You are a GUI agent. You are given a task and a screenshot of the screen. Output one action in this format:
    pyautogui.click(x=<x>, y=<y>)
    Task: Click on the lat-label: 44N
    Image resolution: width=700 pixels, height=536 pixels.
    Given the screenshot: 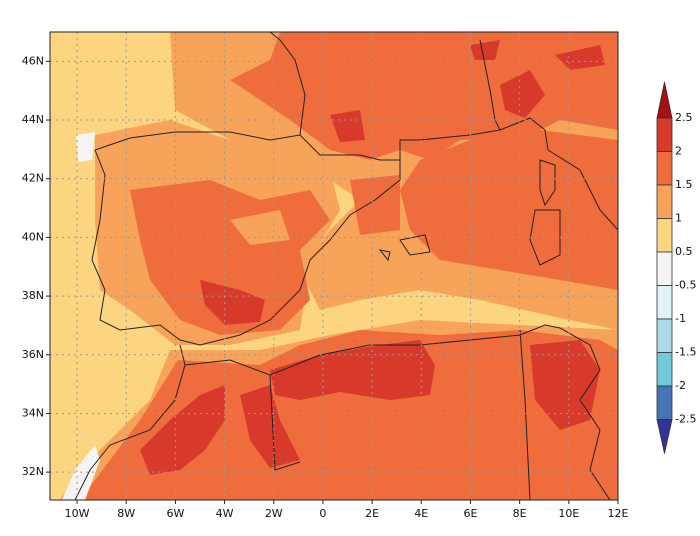 What is the action you would take?
    pyautogui.click(x=33, y=119)
    